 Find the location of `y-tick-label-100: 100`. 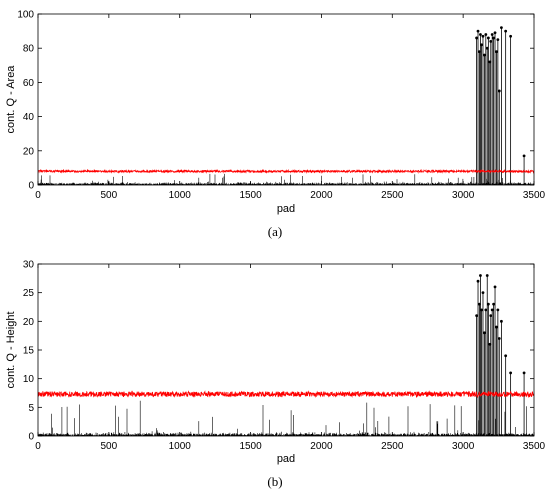

y-tick-label-100: 100 is located at coordinates (25, 15).